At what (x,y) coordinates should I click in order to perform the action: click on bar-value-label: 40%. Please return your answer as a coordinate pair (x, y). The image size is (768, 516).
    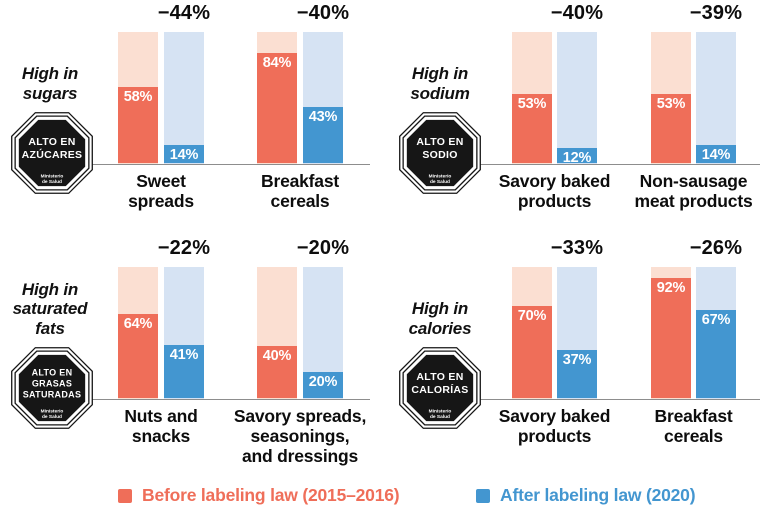
    Looking at the image, I should click on (277, 355).